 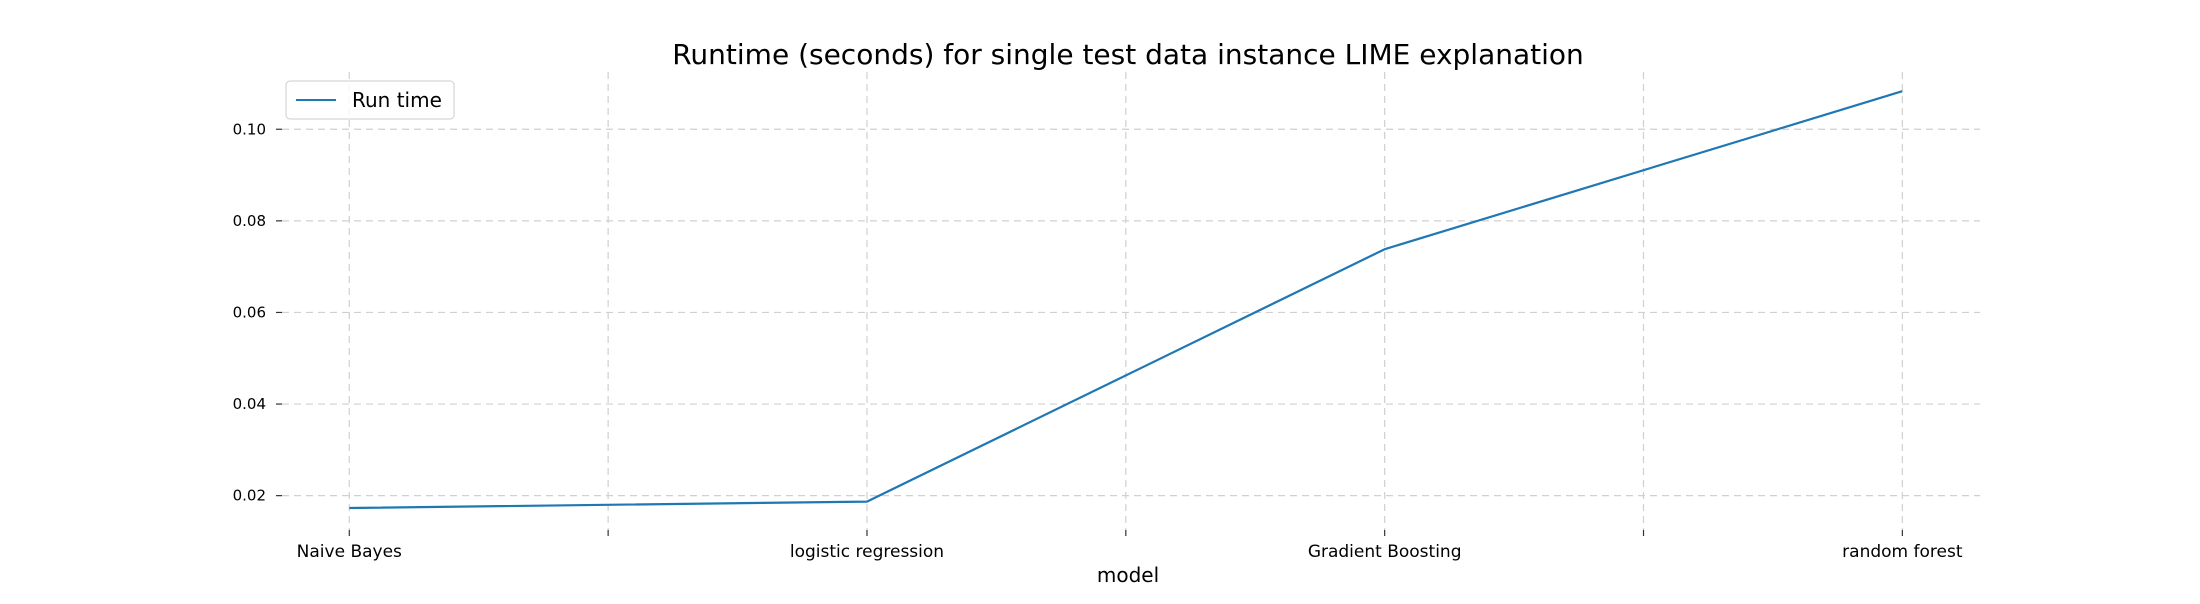 What do you see at coordinates (249, 129) in the screenshot?
I see `y-tick-label: 0.10` at bounding box center [249, 129].